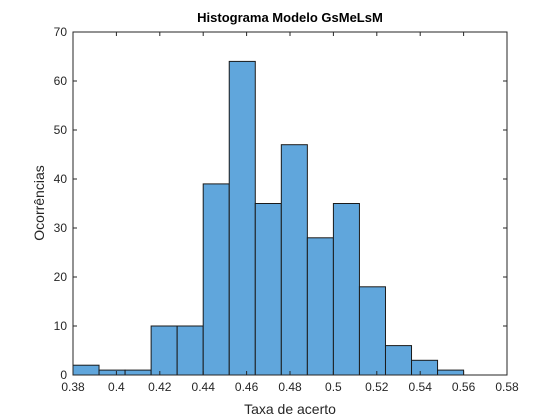 The height and width of the screenshot is (420, 560). Describe the element at coordinates (61, 32) in the screenshot. I see `y-tick-label: 70` at that location.